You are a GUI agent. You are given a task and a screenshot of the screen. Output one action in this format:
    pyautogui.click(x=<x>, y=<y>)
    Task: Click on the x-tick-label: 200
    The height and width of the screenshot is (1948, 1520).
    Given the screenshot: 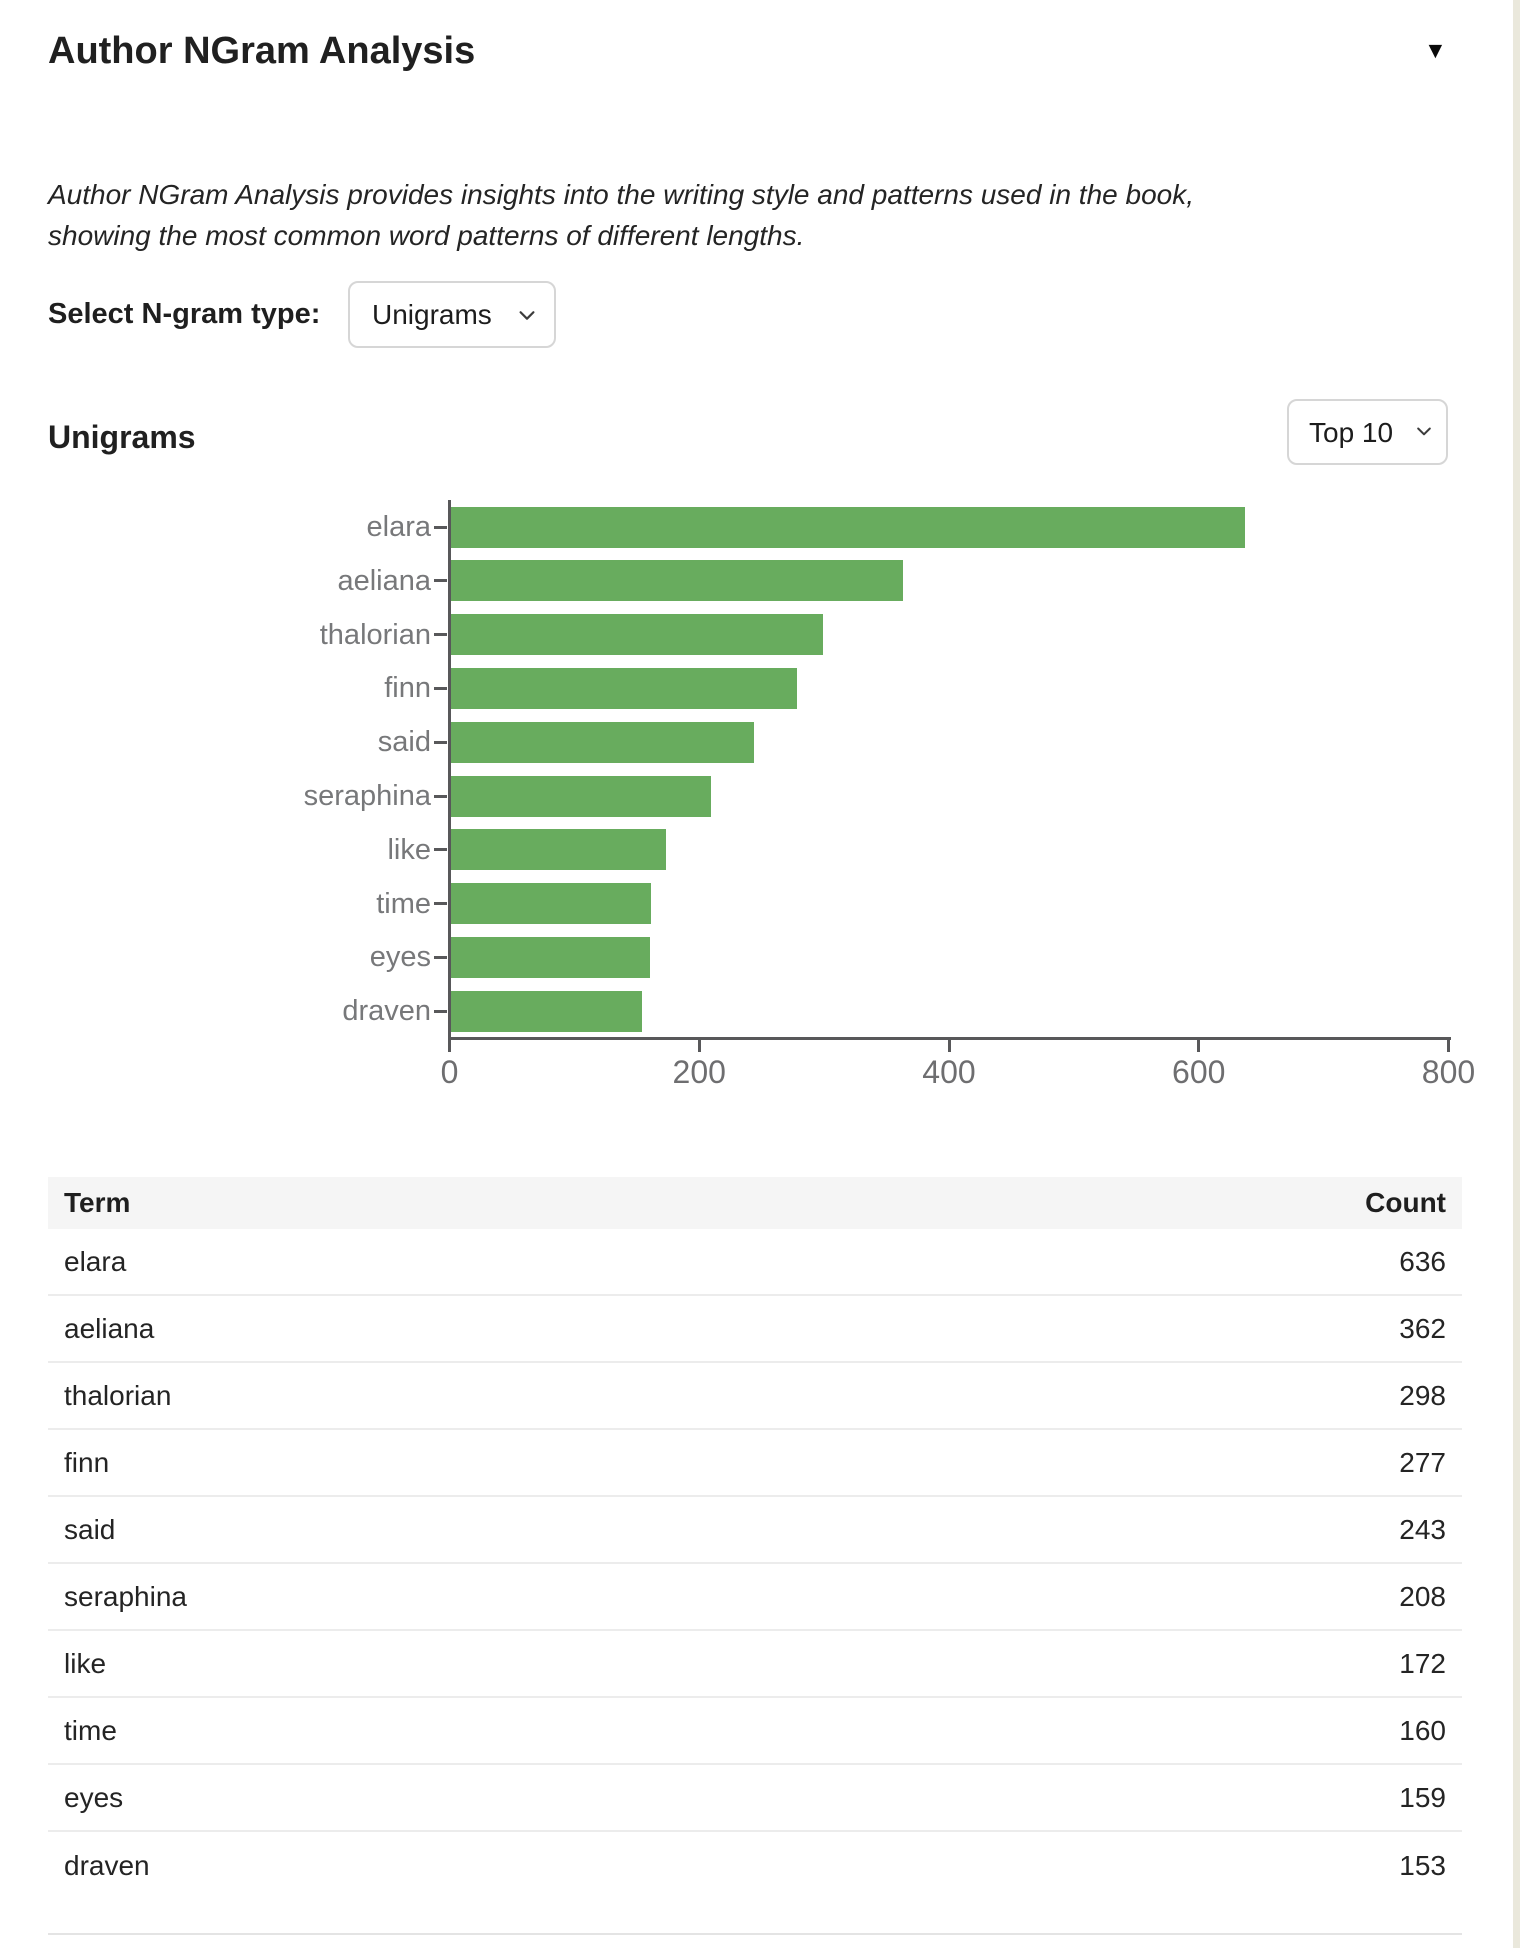 What is the action you would take?
    pyautogui.click(x=699, y=1072)
    